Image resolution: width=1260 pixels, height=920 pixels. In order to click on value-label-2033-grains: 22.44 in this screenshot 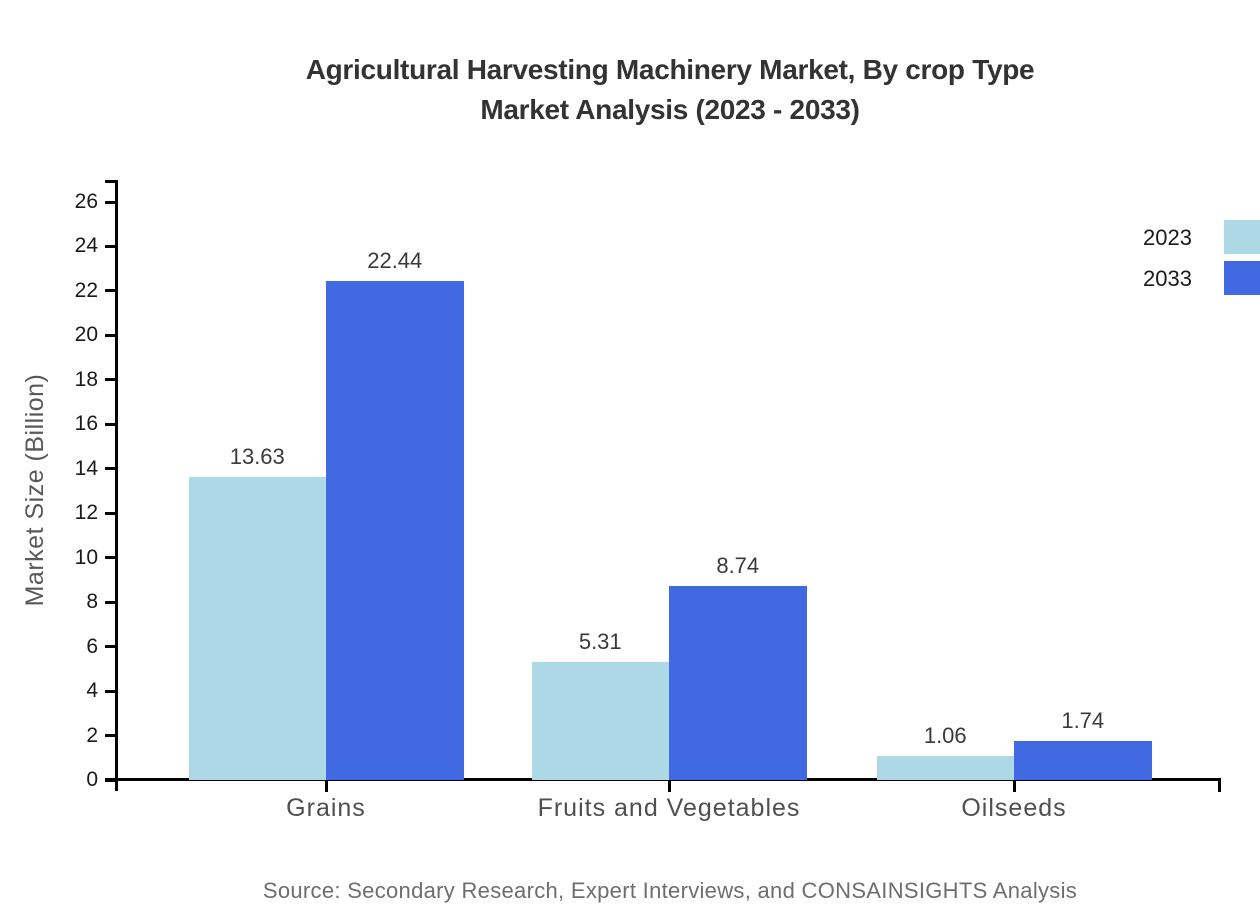, I will do `click(395, 261)`.